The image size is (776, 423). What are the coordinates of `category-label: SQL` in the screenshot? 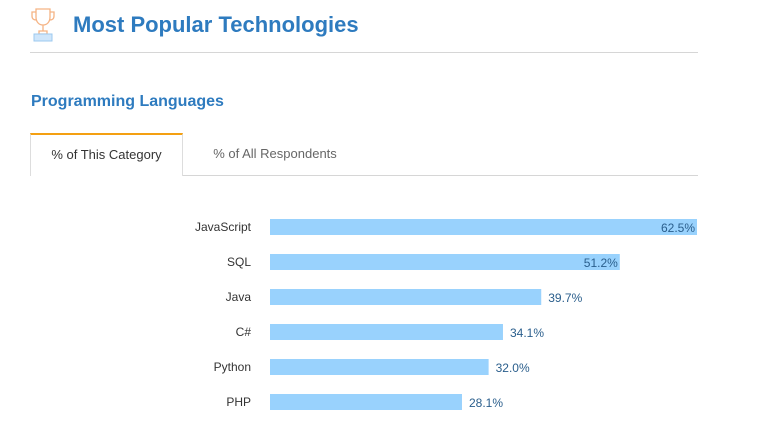 It's located at (239, 262).